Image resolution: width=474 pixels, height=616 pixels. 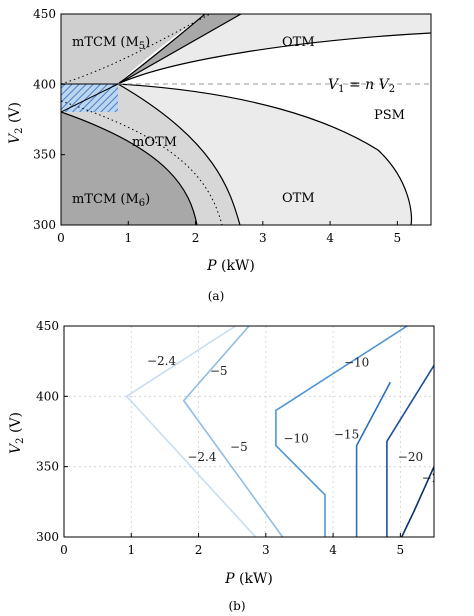 What do you see at coordinates (128, 238) in the screenshot?
I see `x-tick-label-a: 1` at bounding box center [128, 238].